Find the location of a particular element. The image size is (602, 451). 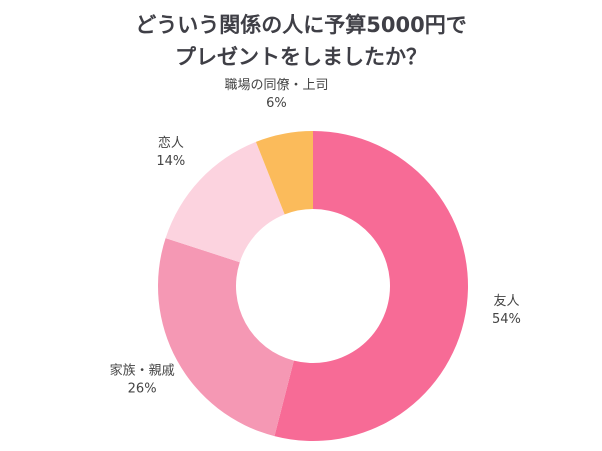

slice-label: 職場の同僚・上司 is located at coordinates (276, 85).